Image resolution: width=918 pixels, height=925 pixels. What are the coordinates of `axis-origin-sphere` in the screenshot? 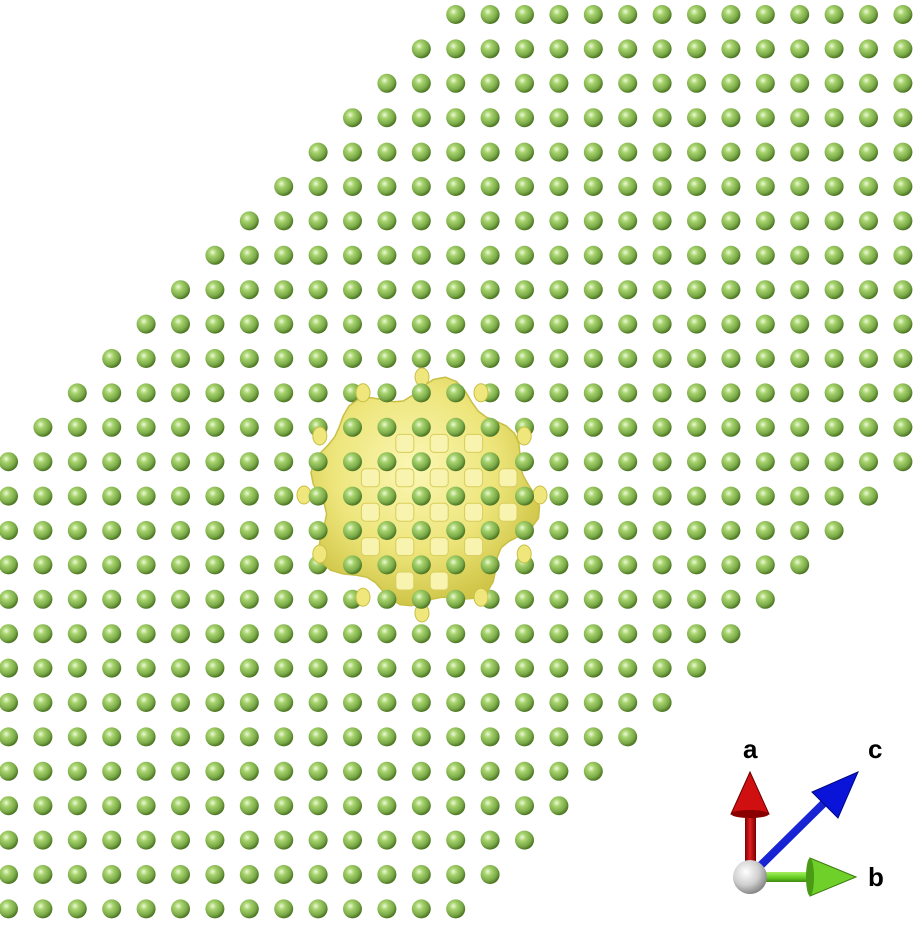 It's located at (750, 877).